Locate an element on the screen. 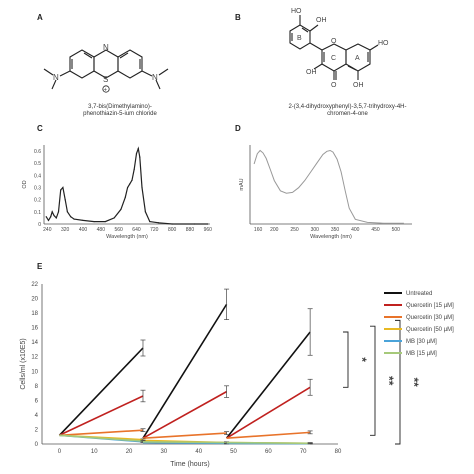 This screenshot has height=474, width=474. caption-a-line2: phenothiazin-5-ium chloride is located at coordinates (120, 114).